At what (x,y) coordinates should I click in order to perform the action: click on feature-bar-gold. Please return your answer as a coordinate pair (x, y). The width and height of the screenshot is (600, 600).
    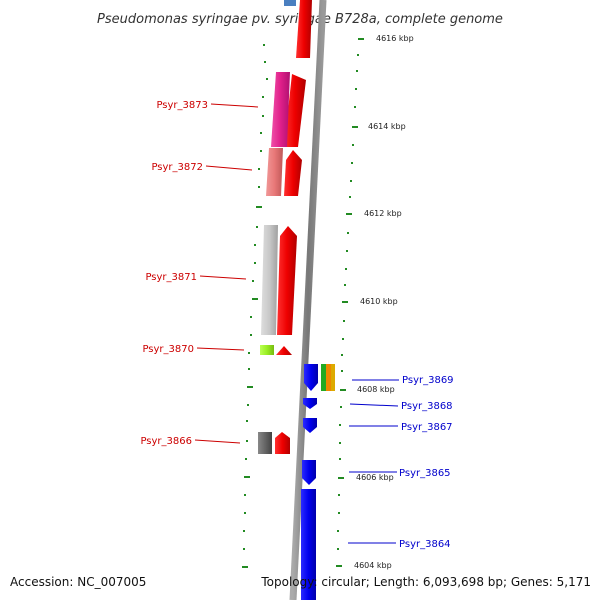
    Looking at the image, I should click on (333, 377).